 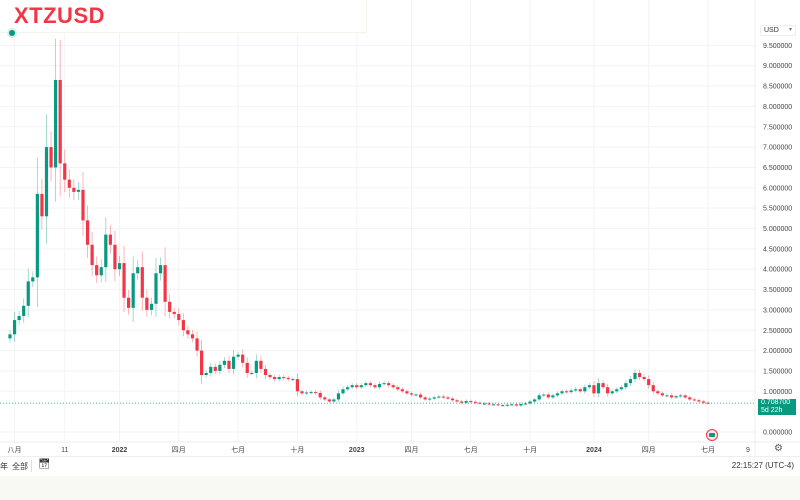 What do you see at coordinates (777, 371) in the screenshot?
I see `price-tick-label: 1.500000` at bounding box center [777, 371].